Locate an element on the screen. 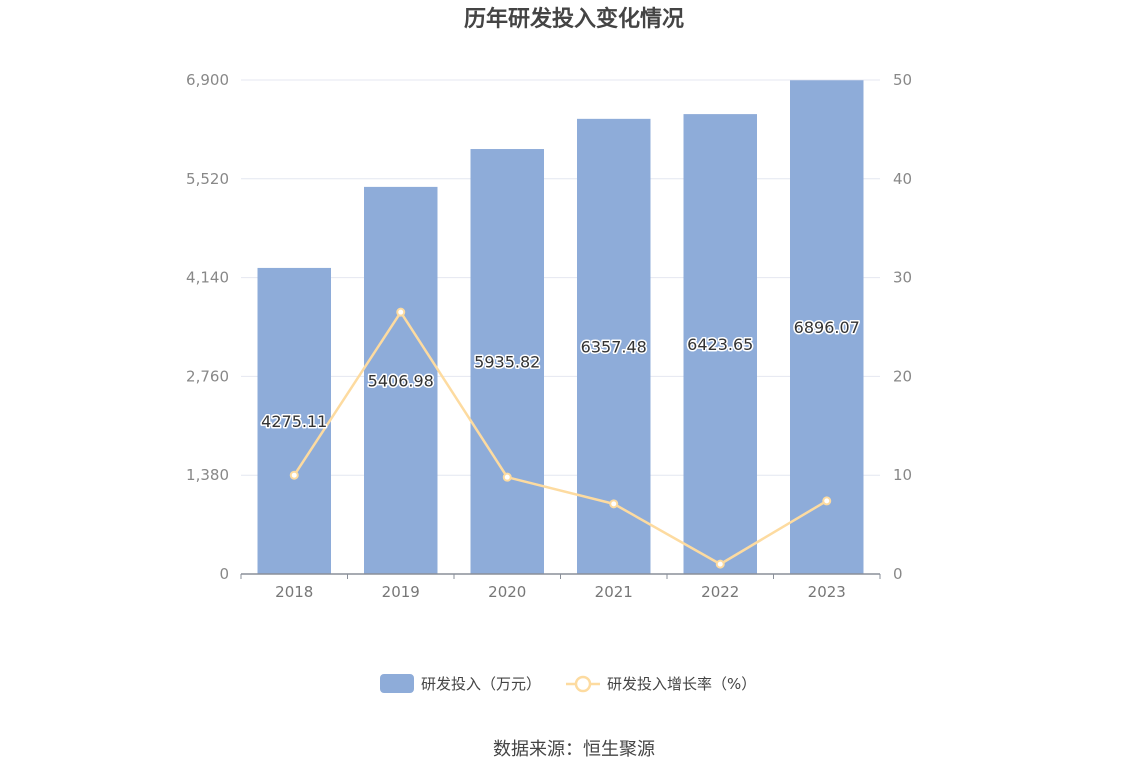 The image size is (1148, 776). legend: 研发投入（万元） 研发投入增长率（%） is located at coordinates (568, 683).